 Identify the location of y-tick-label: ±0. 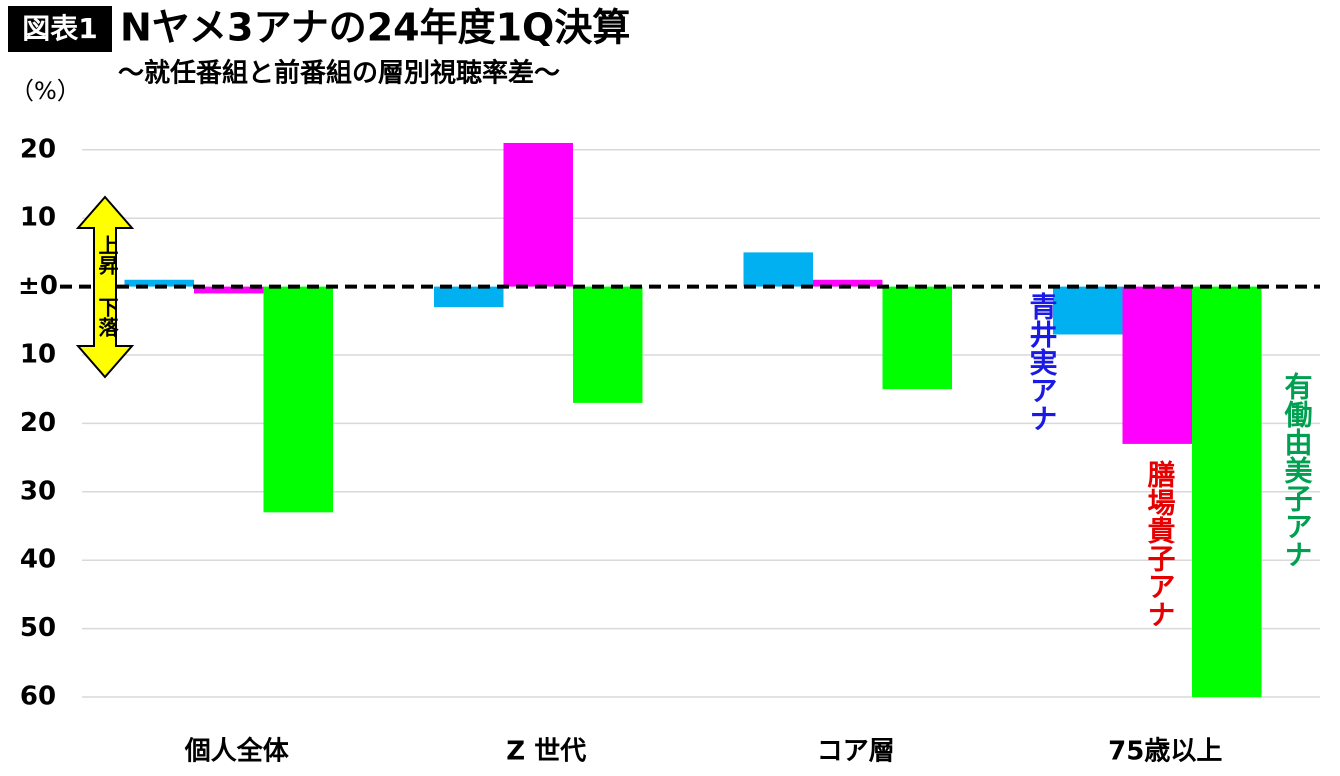
(38, 286).